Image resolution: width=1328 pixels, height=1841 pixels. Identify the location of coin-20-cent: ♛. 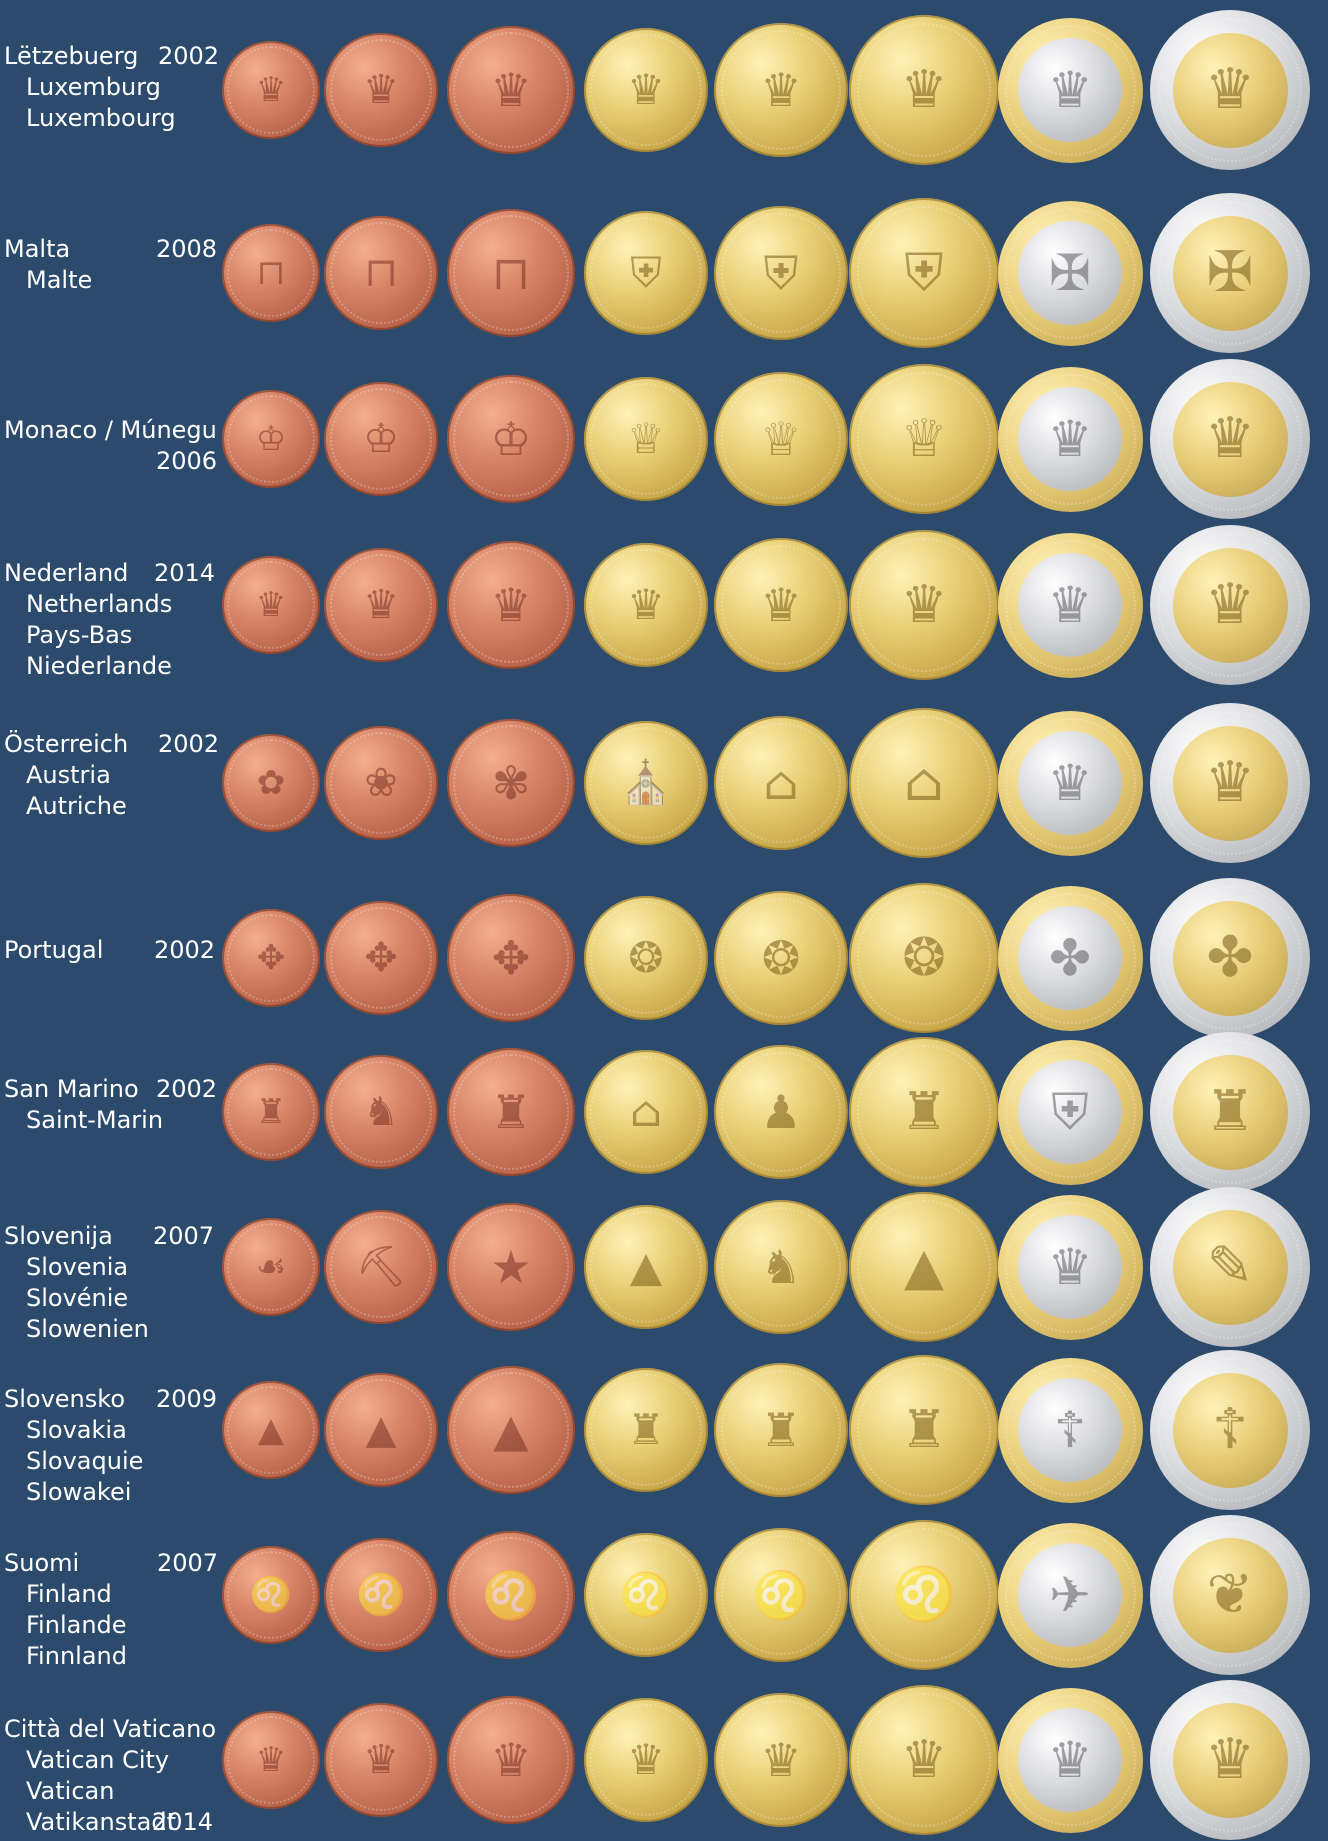
(781, 90).